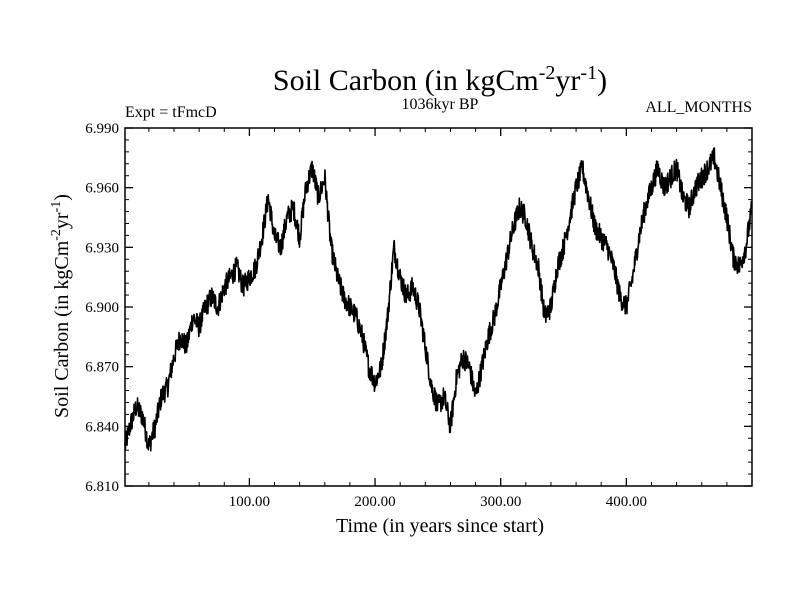 This screenshot has width=800, height=600. What do you see at coordinates (102, 129) in the screenshot?
I see `y-tick-label: 6.990` at bounding box center [102, 129].